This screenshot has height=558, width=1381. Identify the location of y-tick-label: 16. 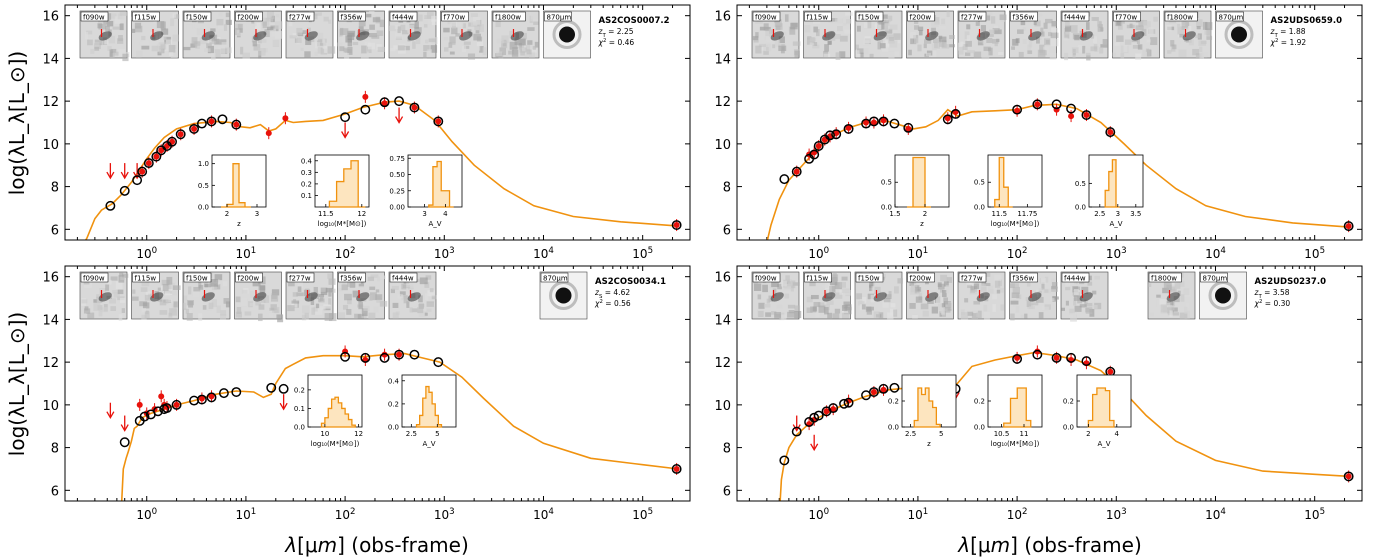
(722, 278).